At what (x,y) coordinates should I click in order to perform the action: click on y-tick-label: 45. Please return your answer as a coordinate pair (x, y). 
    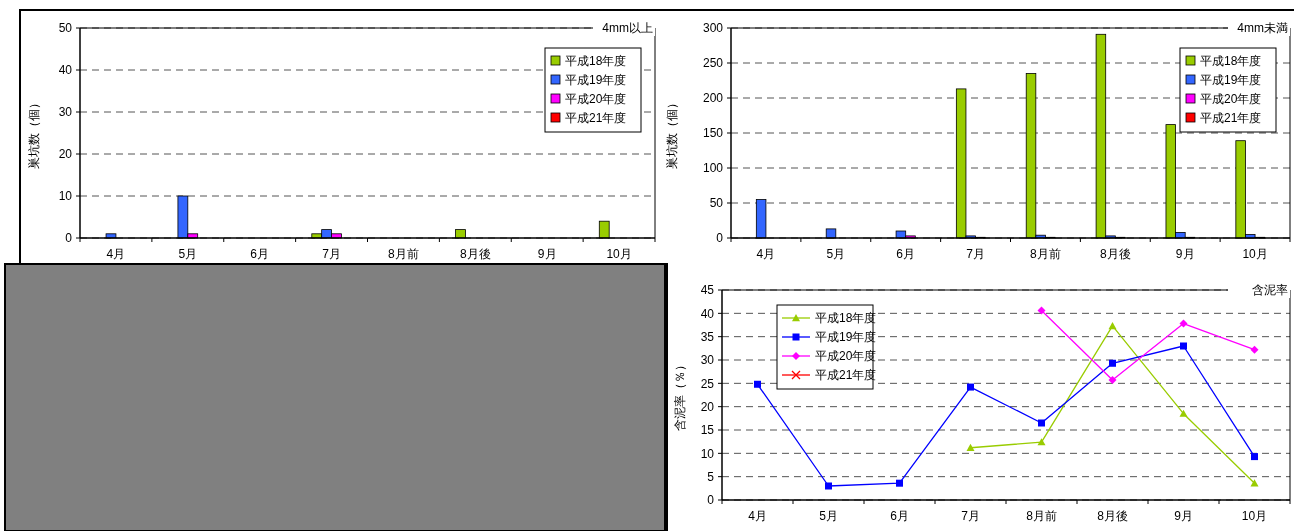
    Looking at the image, I should click on (707, 290).